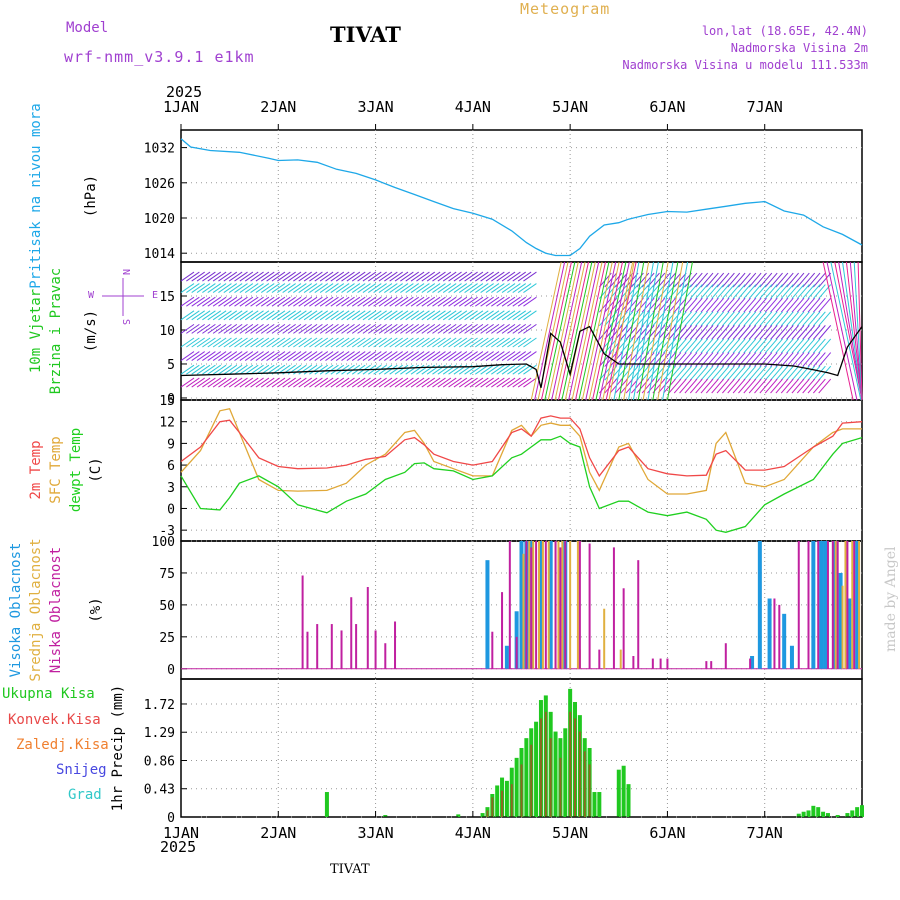  What do you see at coordinates (278, 107) in the screenshot?
I see `top-tick-label: 2JAN` at bounding box center [278, 107].